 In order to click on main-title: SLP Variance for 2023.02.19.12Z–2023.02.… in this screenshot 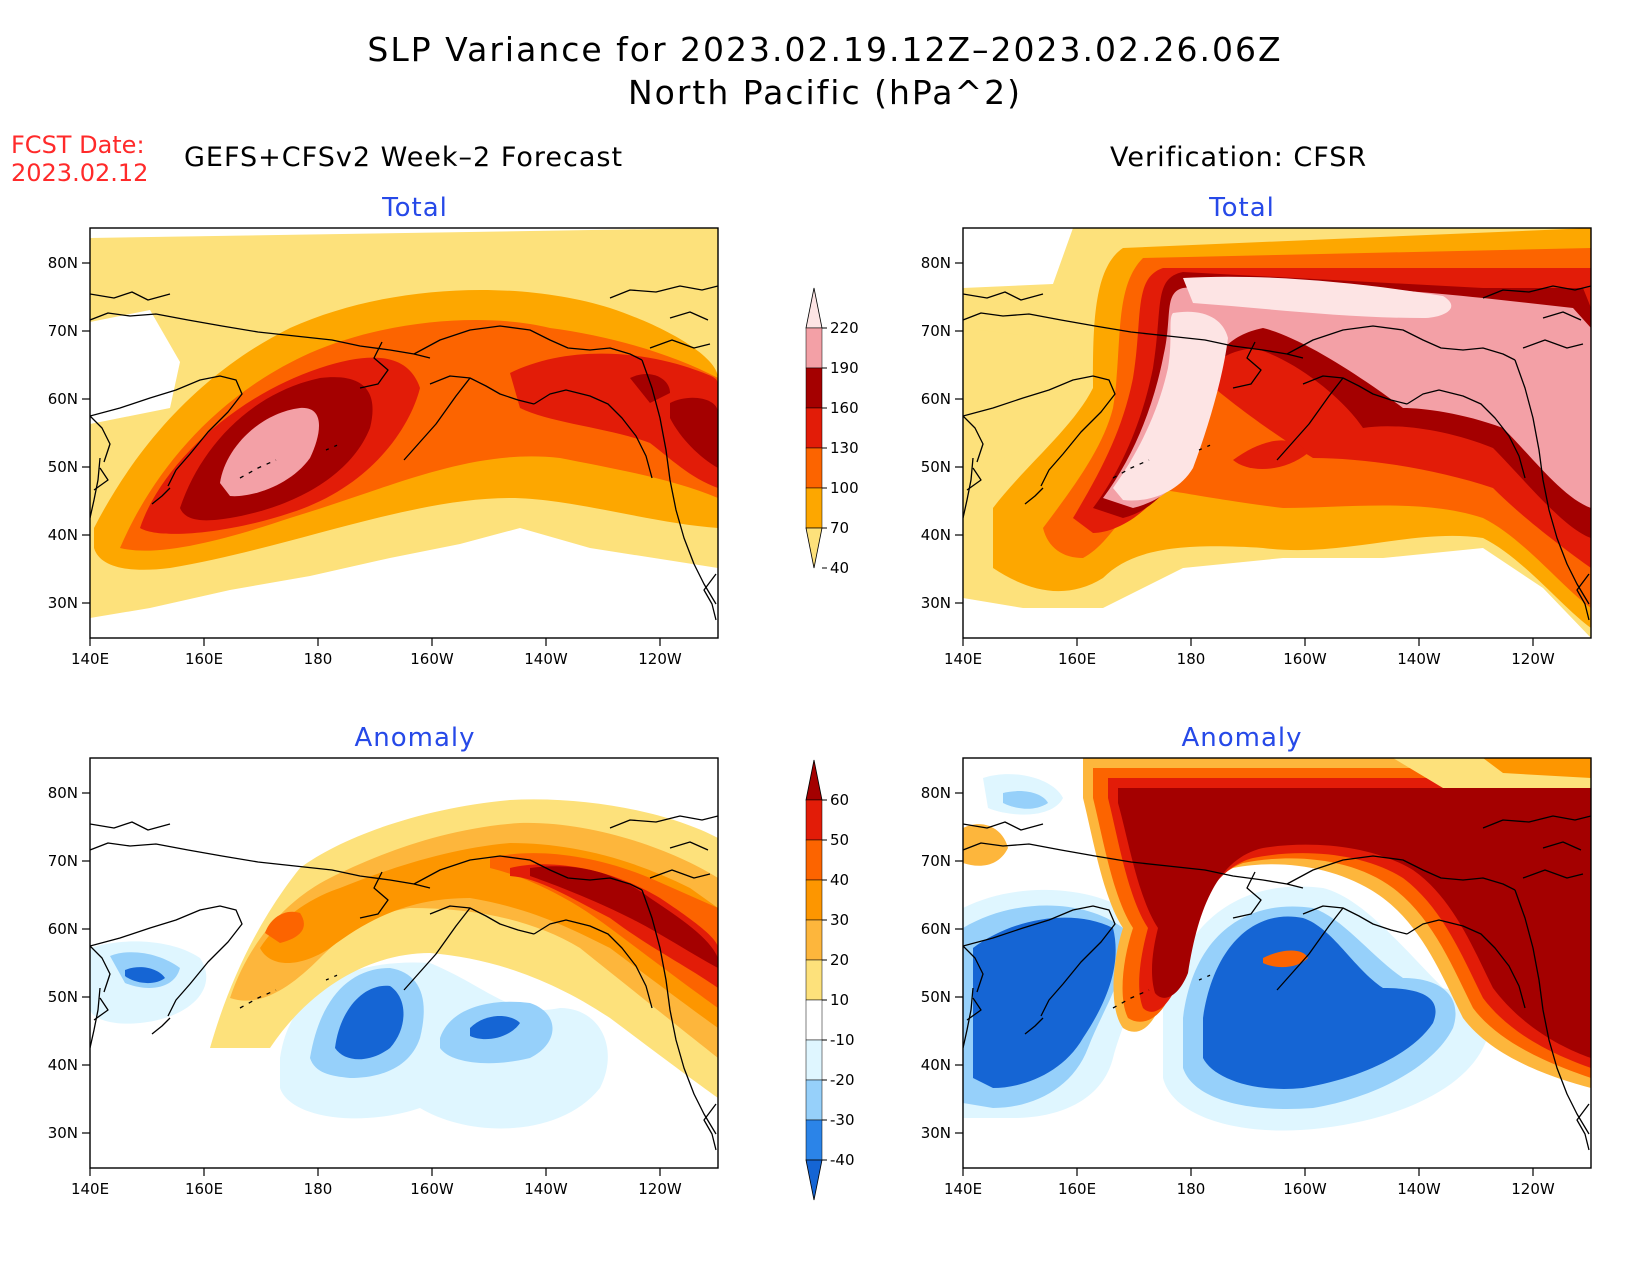, I will do `click(825, 49)`.